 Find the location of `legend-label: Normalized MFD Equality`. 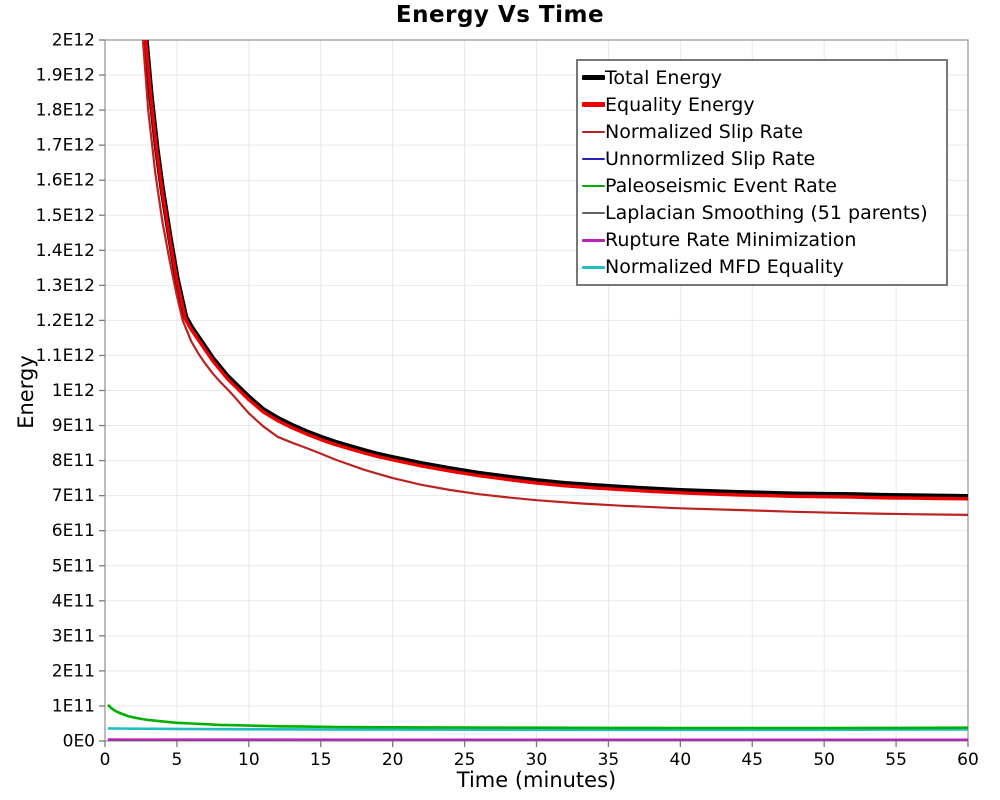

legend-label: Normalized MFD Equality is located at coordinates (724, 267).